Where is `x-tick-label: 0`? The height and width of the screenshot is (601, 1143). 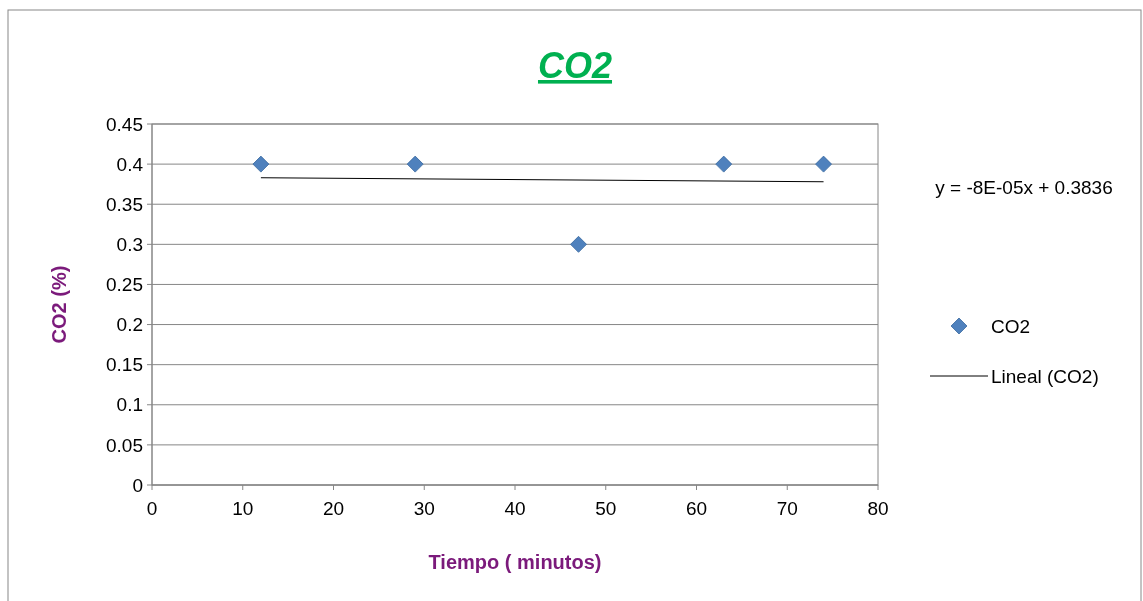 x-tick-label: 0 is located at coordinates (152, 508).